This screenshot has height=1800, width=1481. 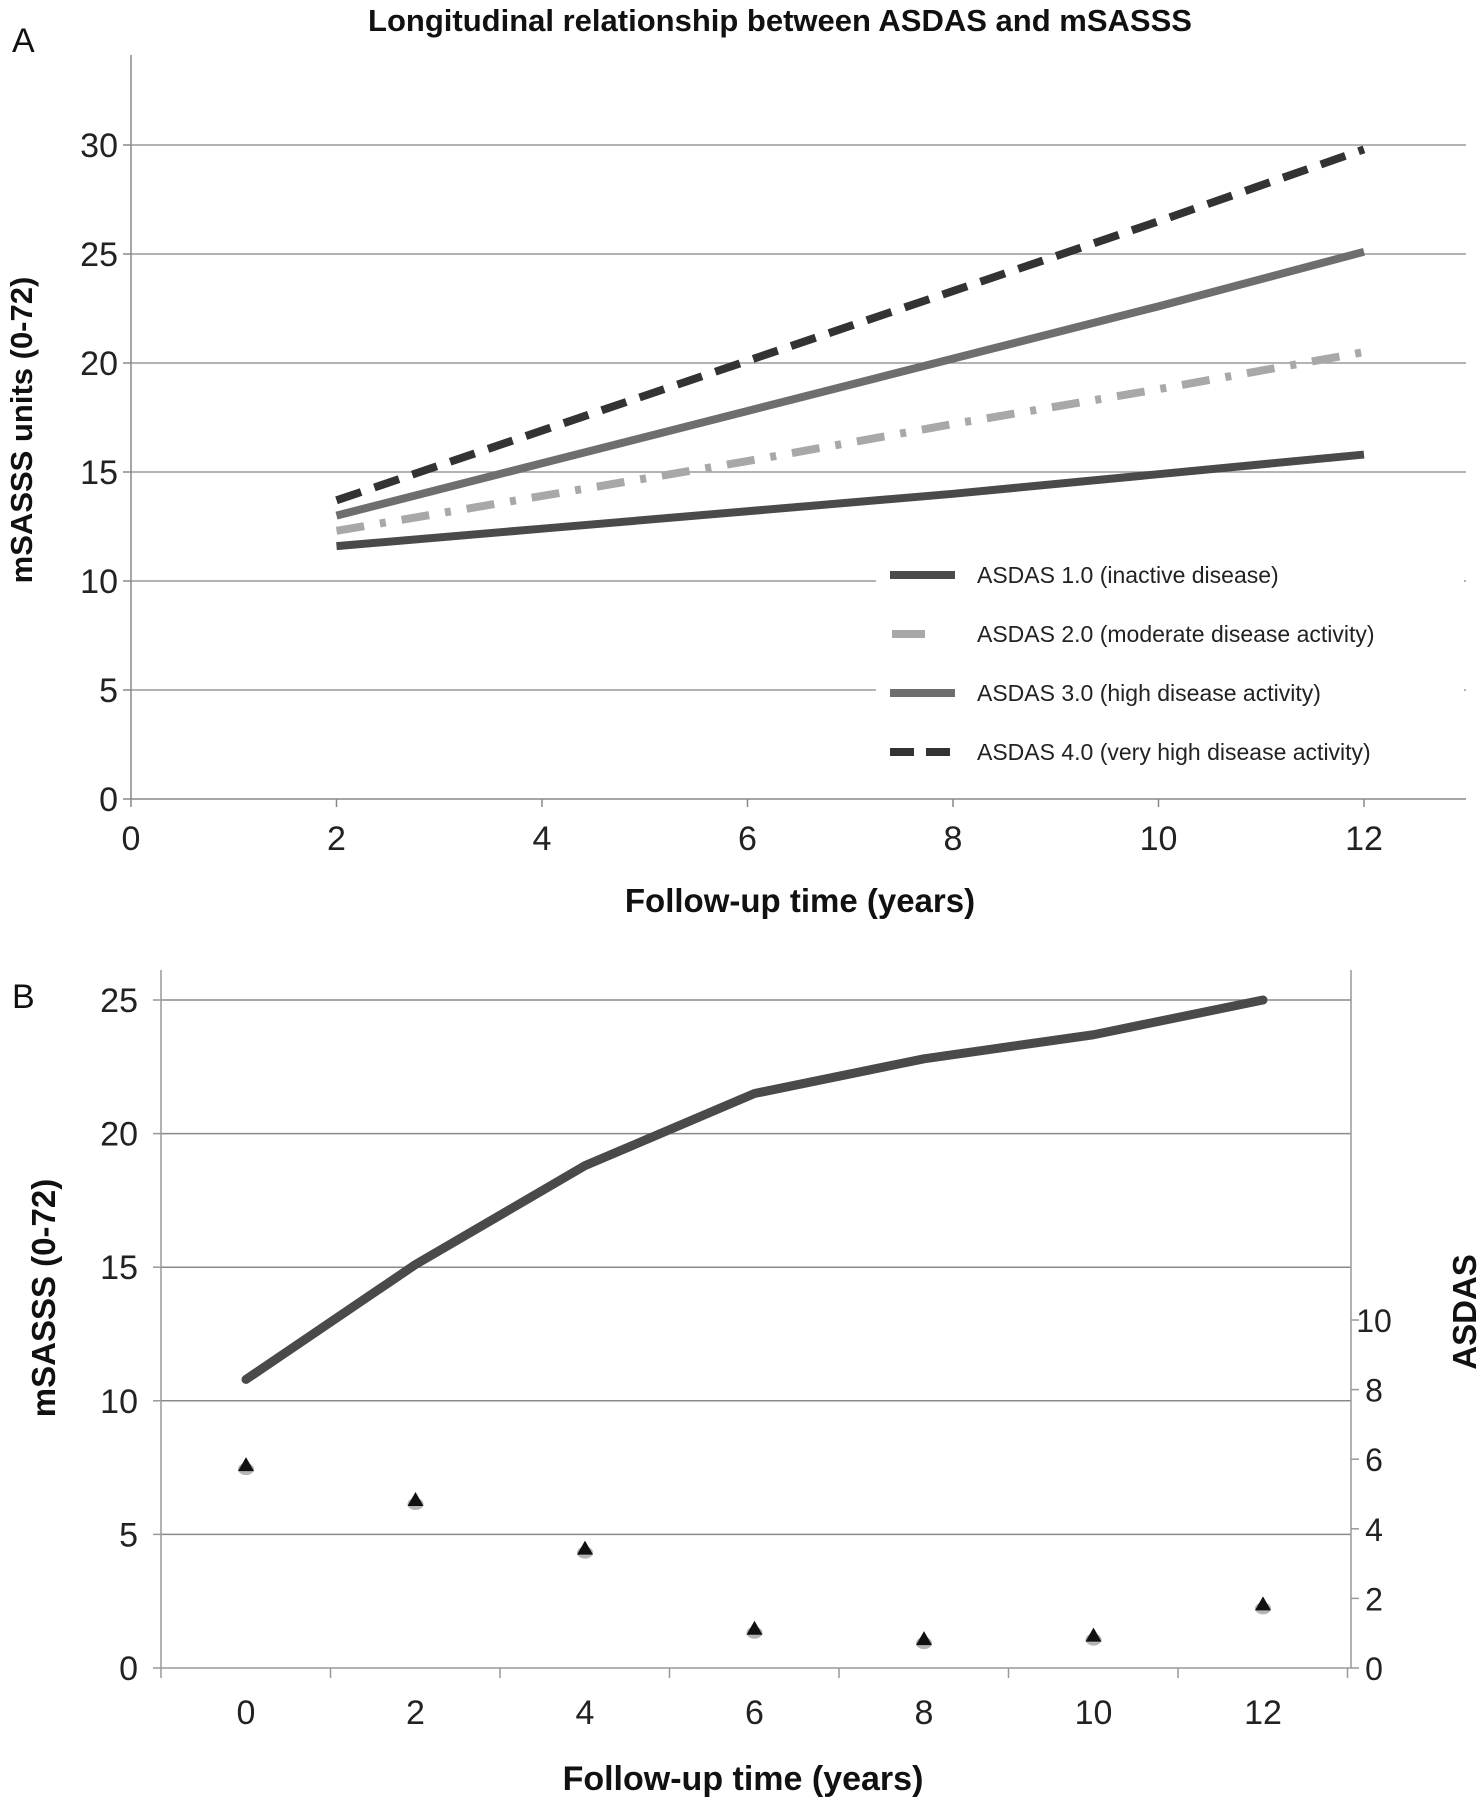 What do you see at coordinates (43, 1298) in the screenshot?
I see `panel-b-ylabel: mSASSS (0-72)` at bounding box center [43, 1298].